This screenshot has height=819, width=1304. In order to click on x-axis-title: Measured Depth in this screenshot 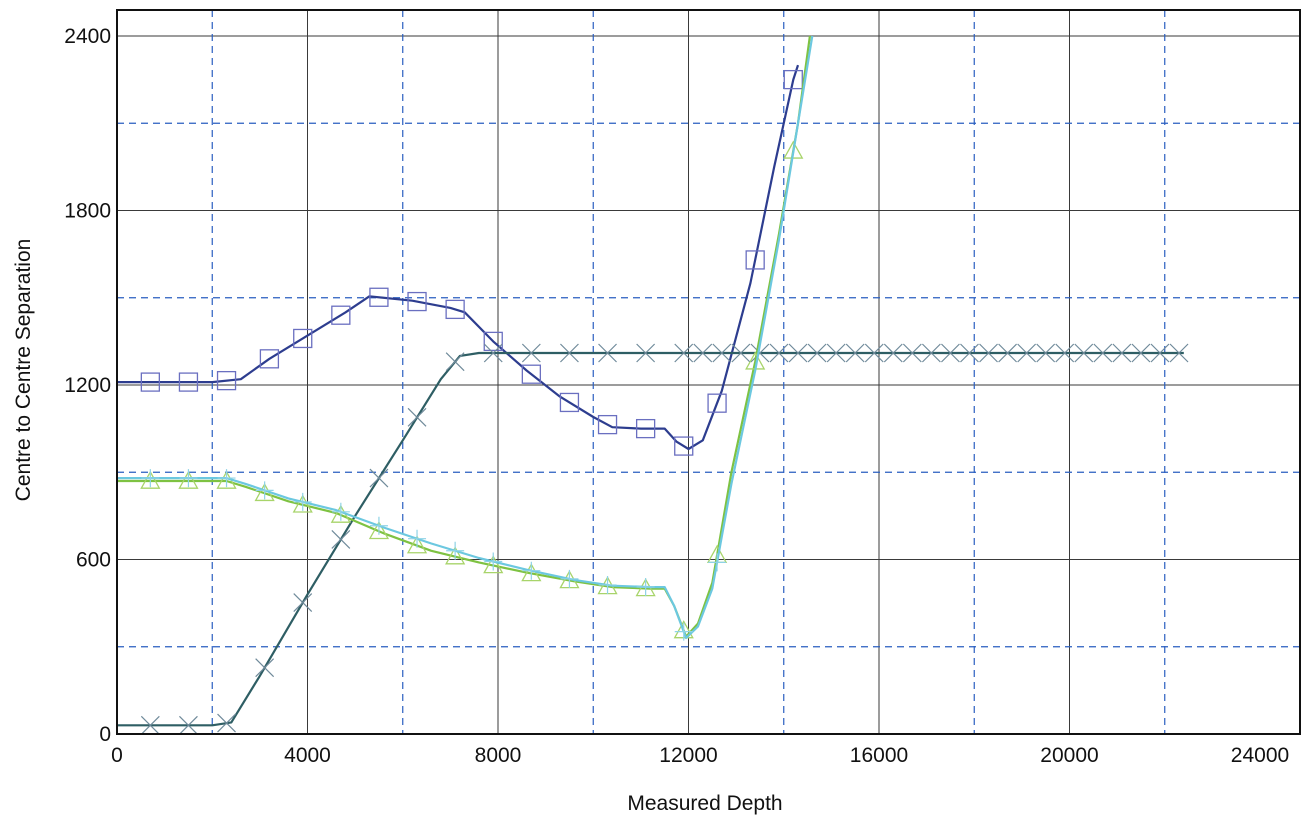, I will do `click(704, 803)`.